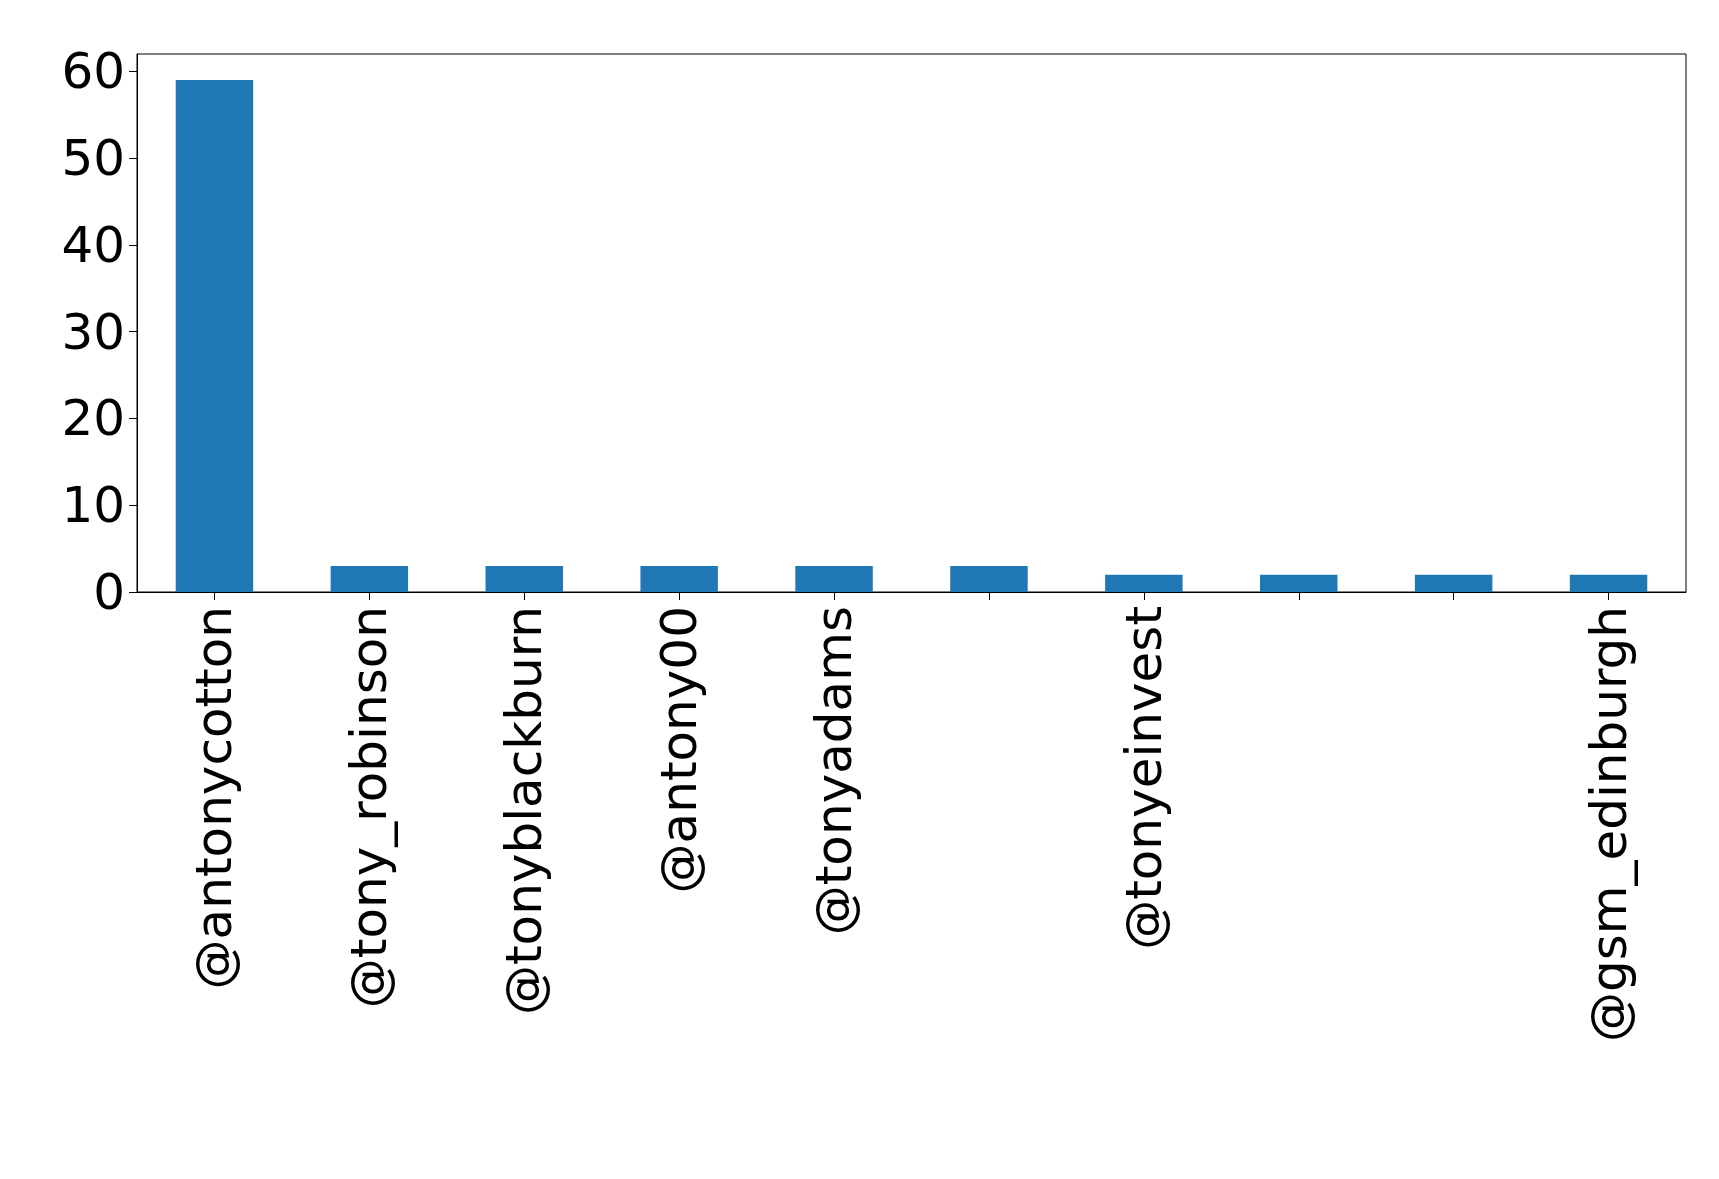 Image resolution: width=1719 pixels, height=1179 pixels. I want to click on x-tick-label: @antony00, so click(679, 750).